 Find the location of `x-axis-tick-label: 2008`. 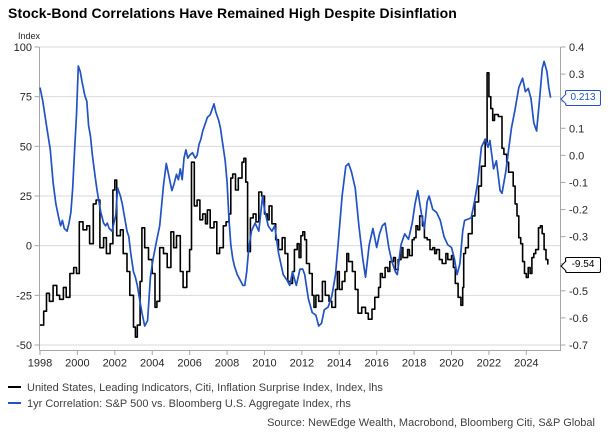

x-axis-tick-label: 2008 is located at coordinates (227, 364).